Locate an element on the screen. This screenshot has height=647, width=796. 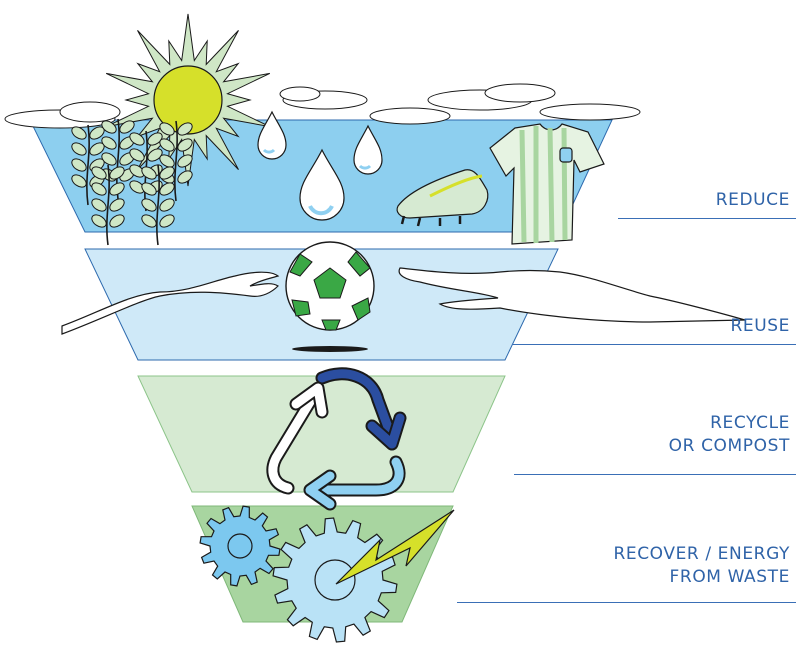
label-reuse-line1: REUSE is located at coordinates (760, 326).